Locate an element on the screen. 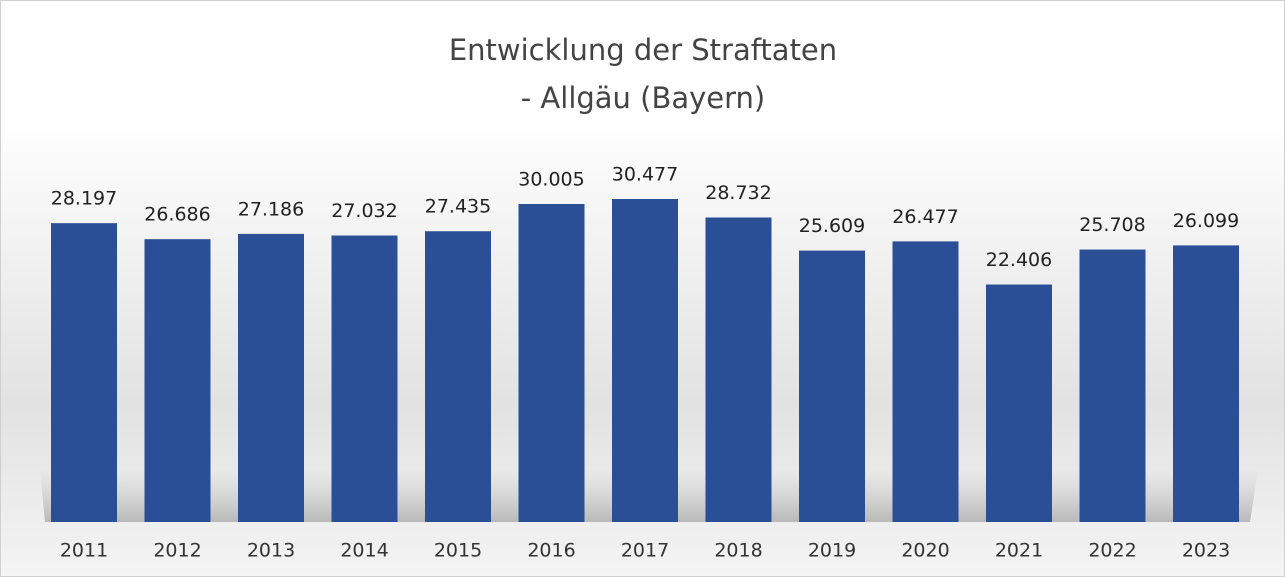 The height and width of the screenshot is (577, 1285). x-tick-label: 2014 is located at coordinates (364, 551).